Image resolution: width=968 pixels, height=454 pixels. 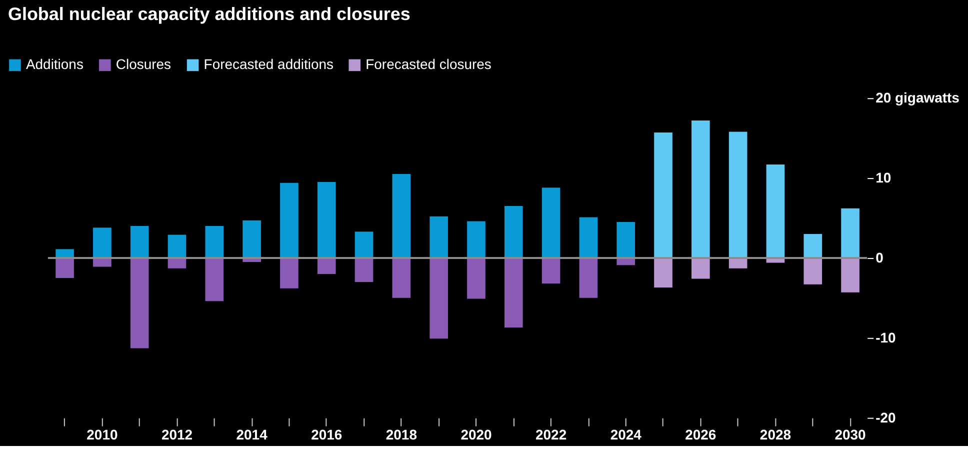 What do you see at coordinates (269, 64) in the screenshot?
I see `legend-label: Forecasted additions` at bounding box center [269, 64].